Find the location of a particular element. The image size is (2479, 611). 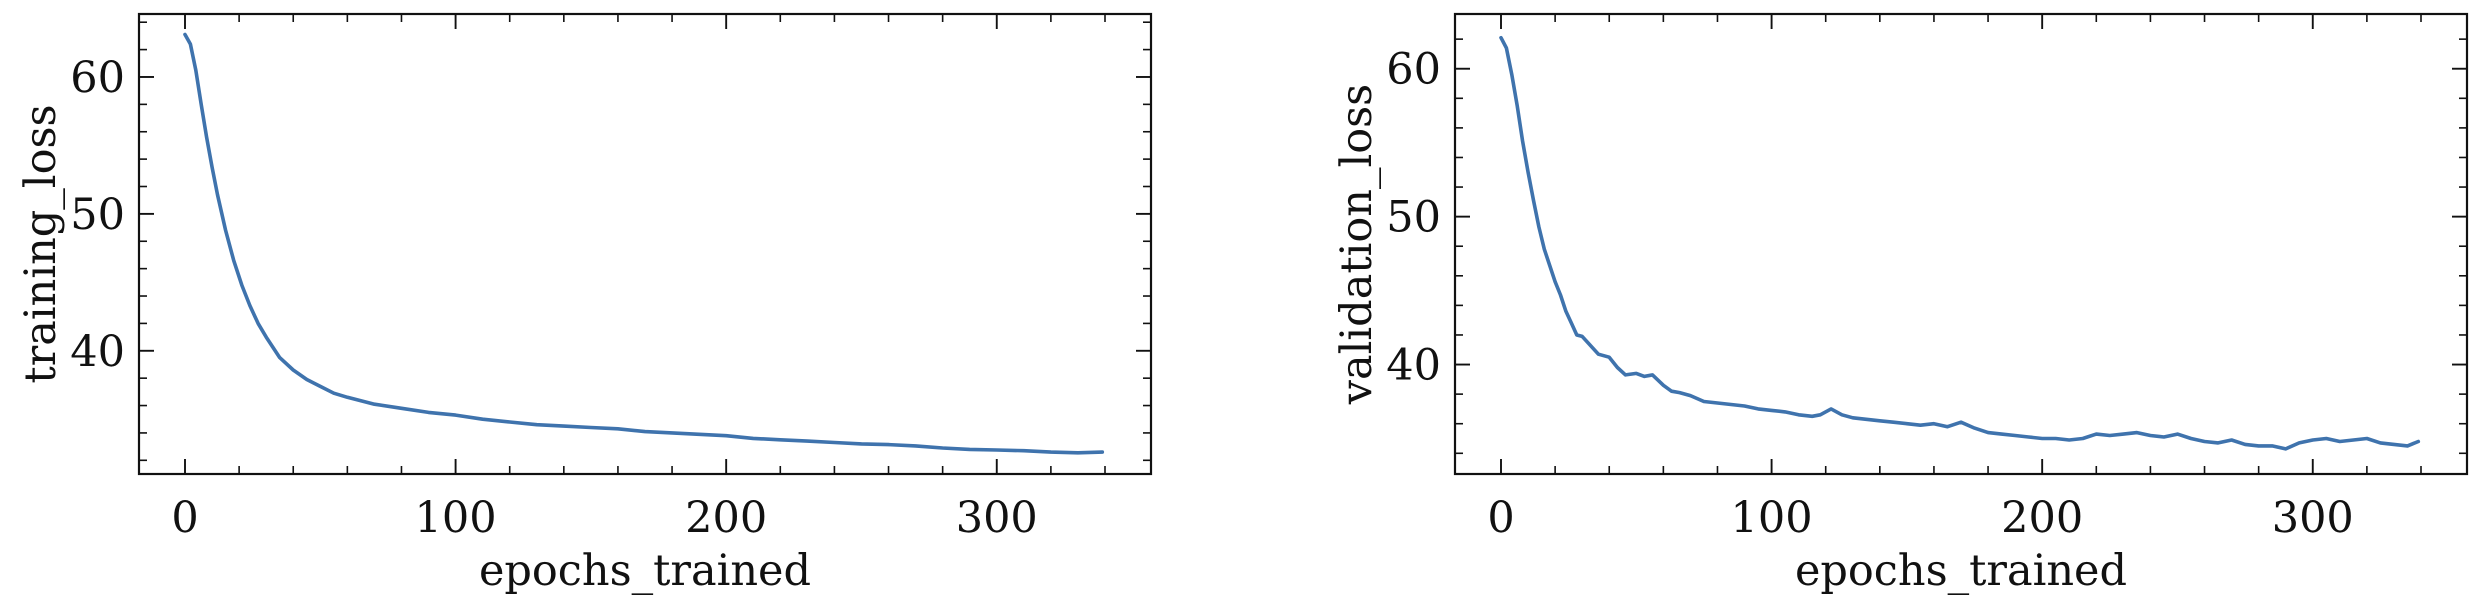

panel1-x-tick-label: 0 is located at coordinates (1500, 518).